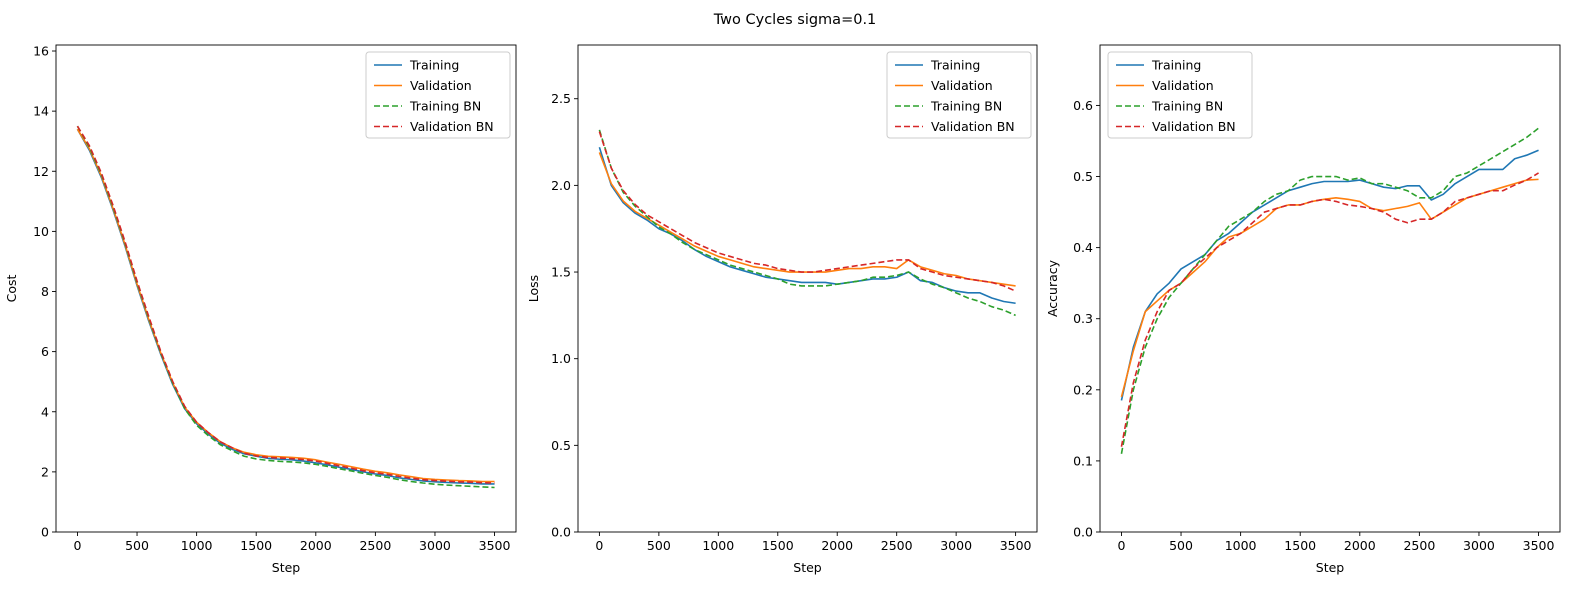 The height and width of the screenshot is (592, 1590). What do you see at coordinates (561, 358) in the screenshot?
I see `y-tick-label: 1.0` at bounding box center [561, 358].